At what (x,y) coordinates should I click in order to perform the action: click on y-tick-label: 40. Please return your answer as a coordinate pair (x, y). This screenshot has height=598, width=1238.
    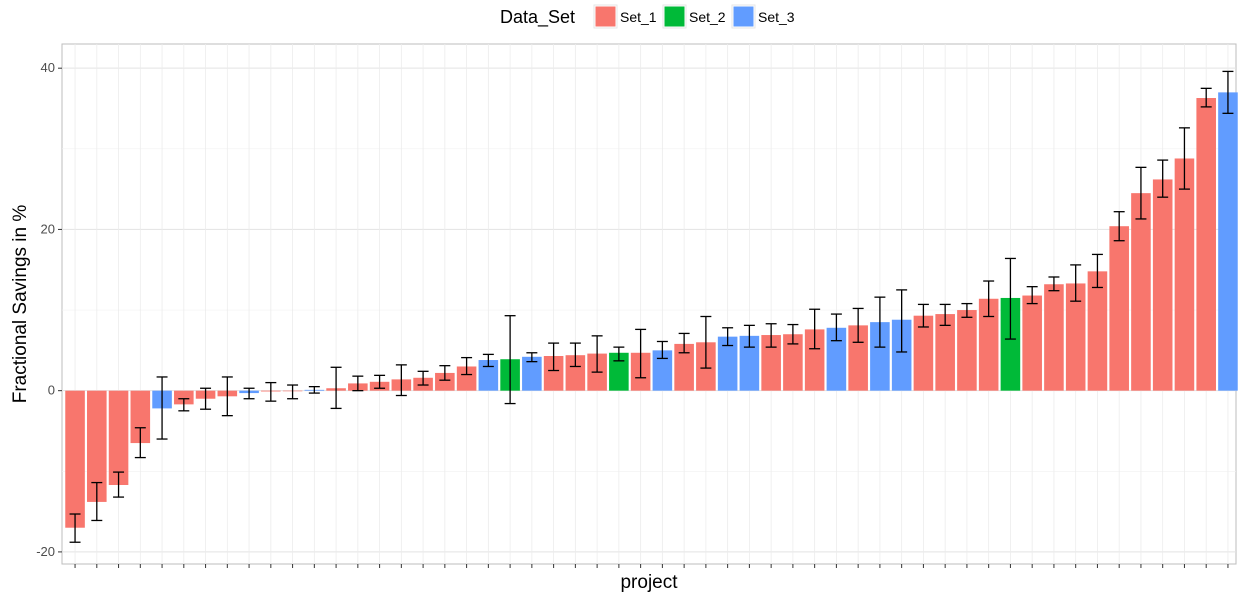
    Looking at the image, I should click on (48, 67).